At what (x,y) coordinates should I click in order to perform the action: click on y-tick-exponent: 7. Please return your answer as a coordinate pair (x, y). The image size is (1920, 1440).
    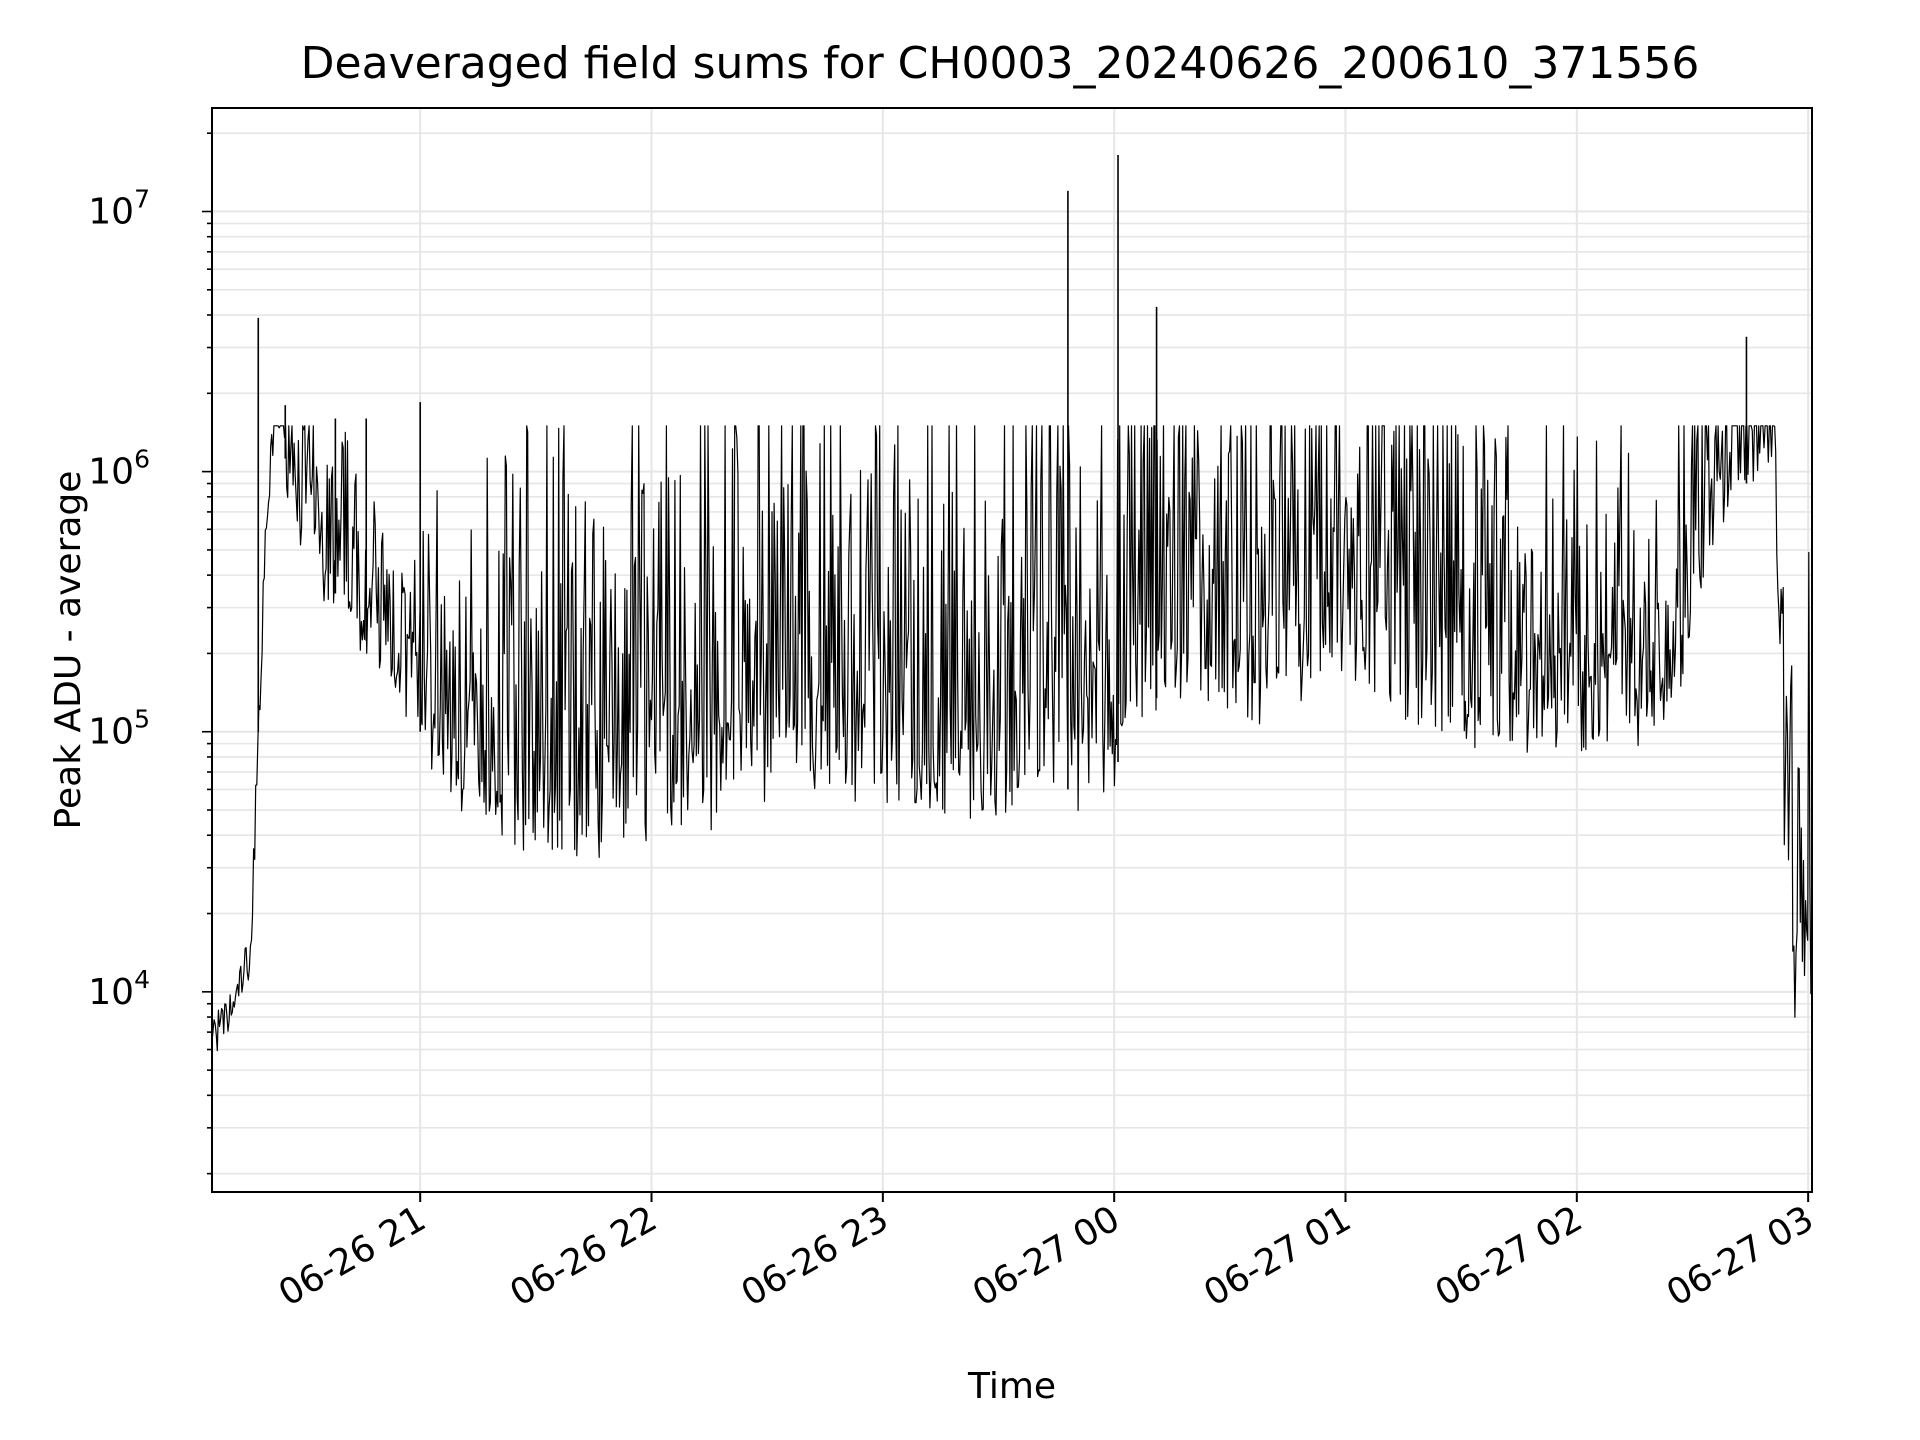
    Looking at the image, I should click on (142, 199).